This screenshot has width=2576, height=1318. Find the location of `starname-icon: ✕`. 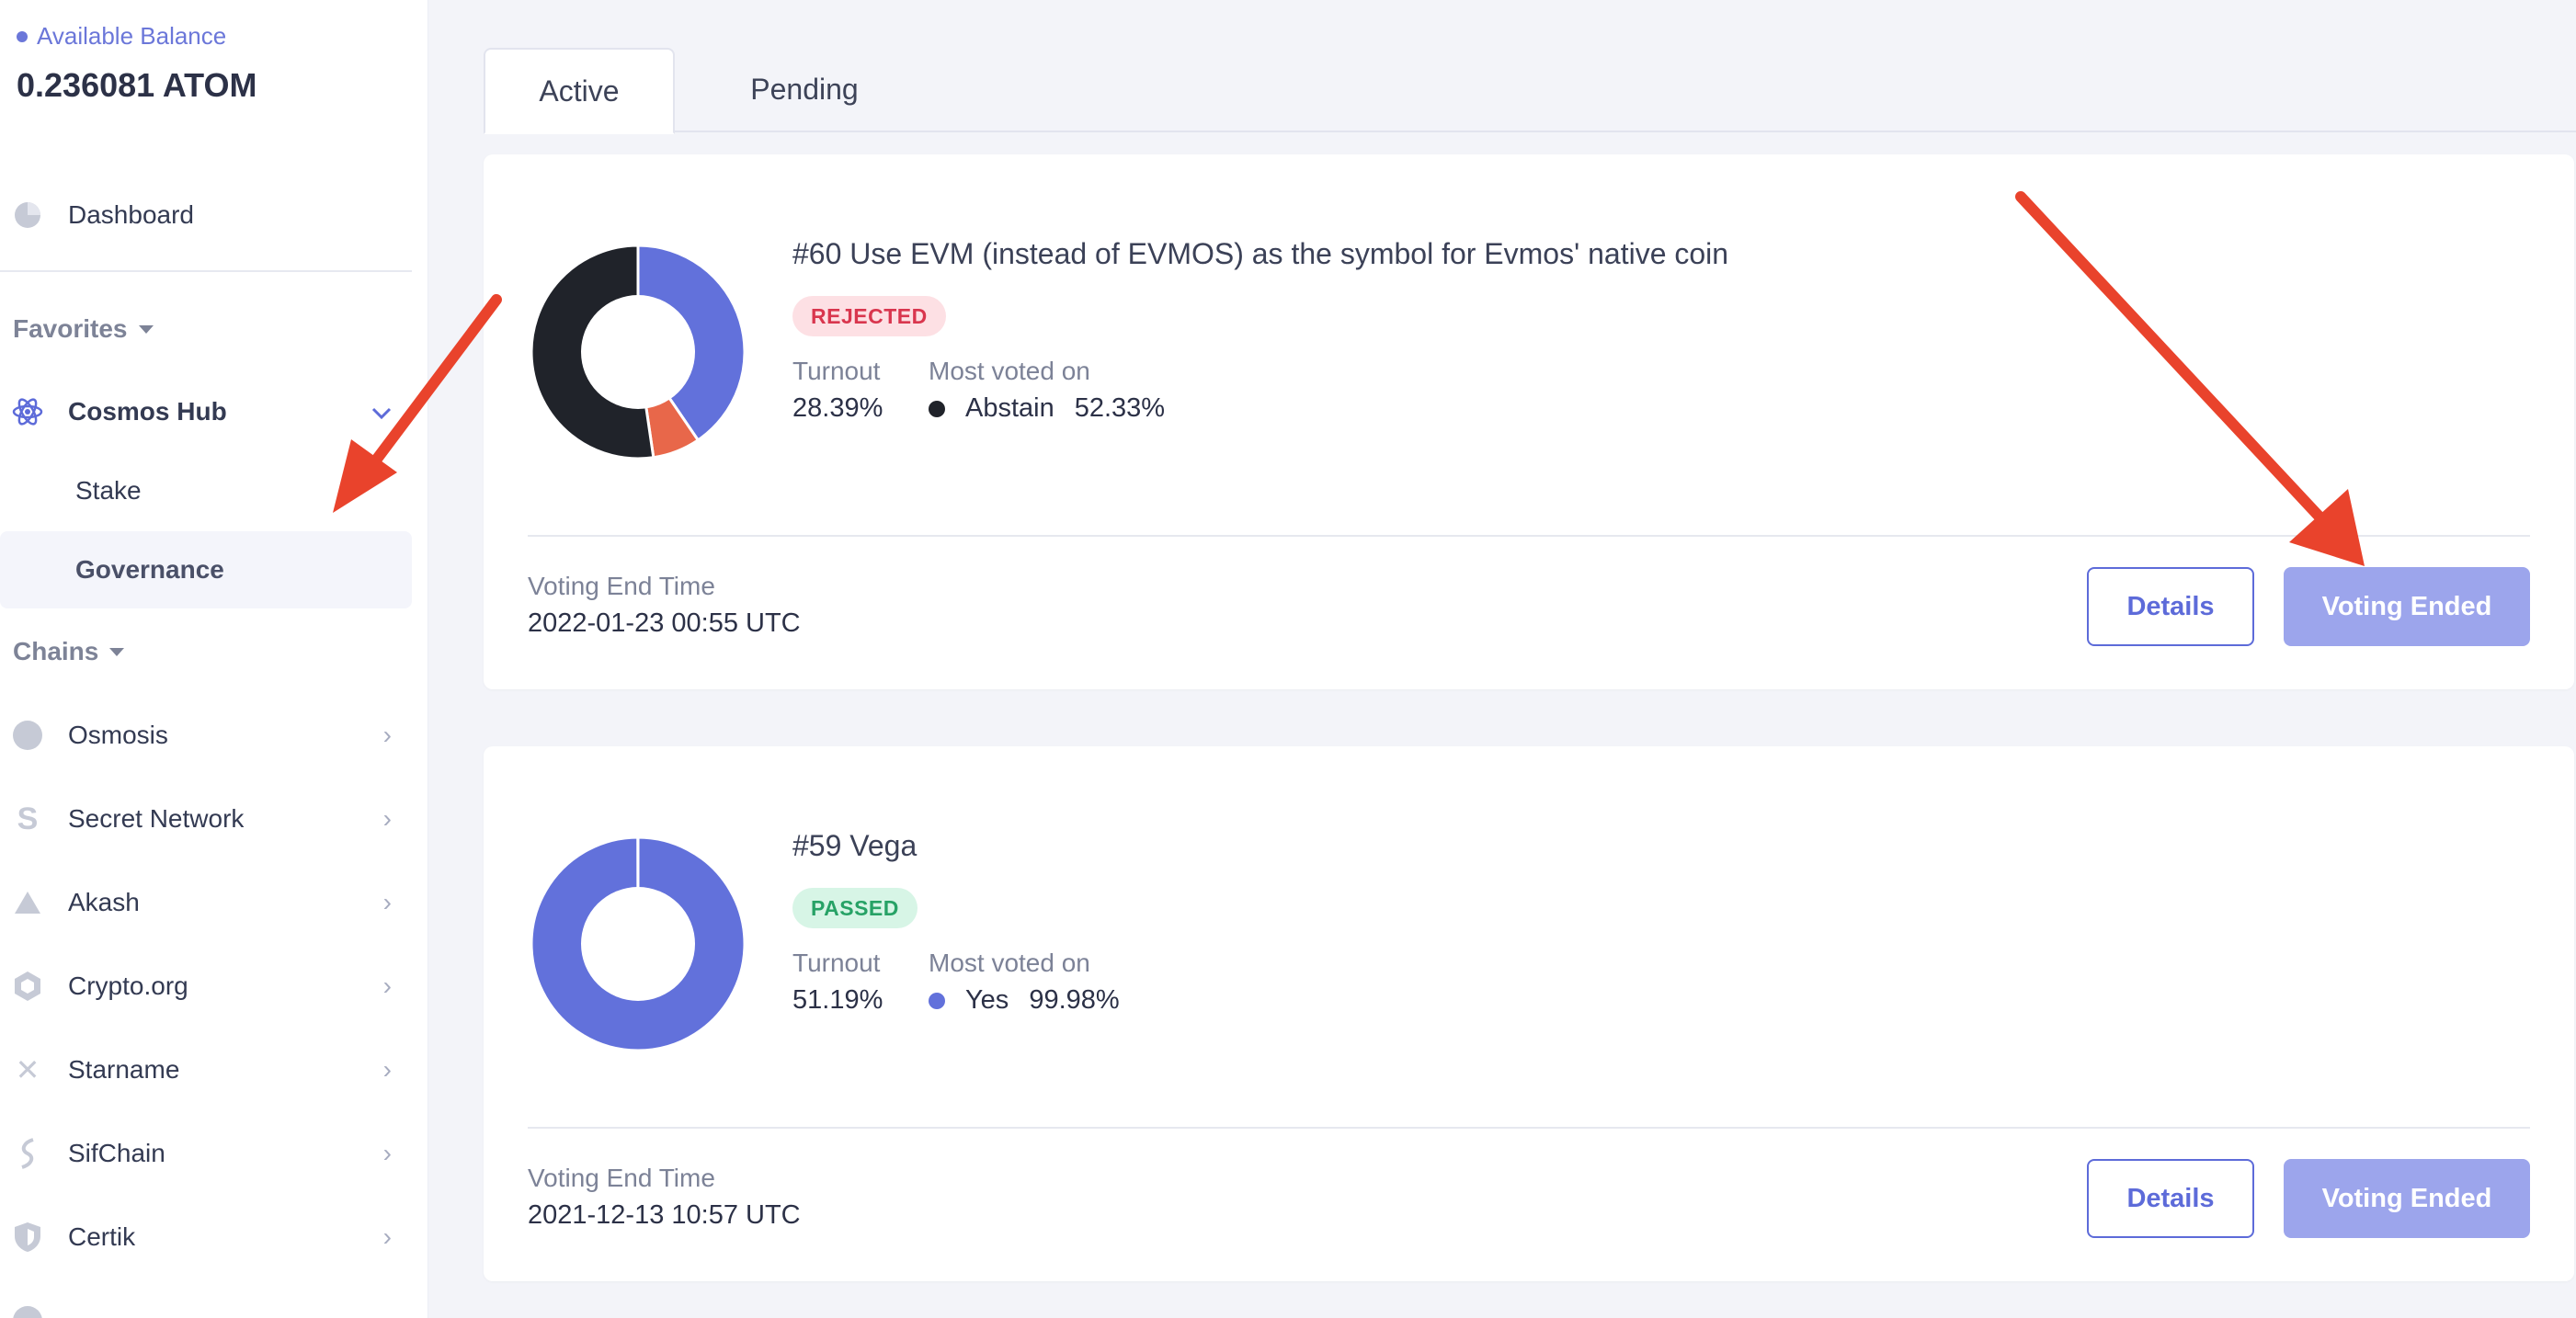

starname-icon: ✕ is located at coordinates (27, 1069).